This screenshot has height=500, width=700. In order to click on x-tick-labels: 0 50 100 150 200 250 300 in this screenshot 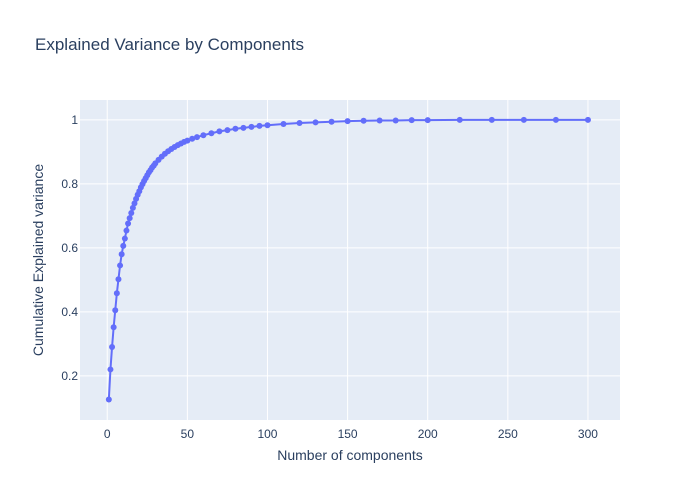, I will do `click(351, 434)`.